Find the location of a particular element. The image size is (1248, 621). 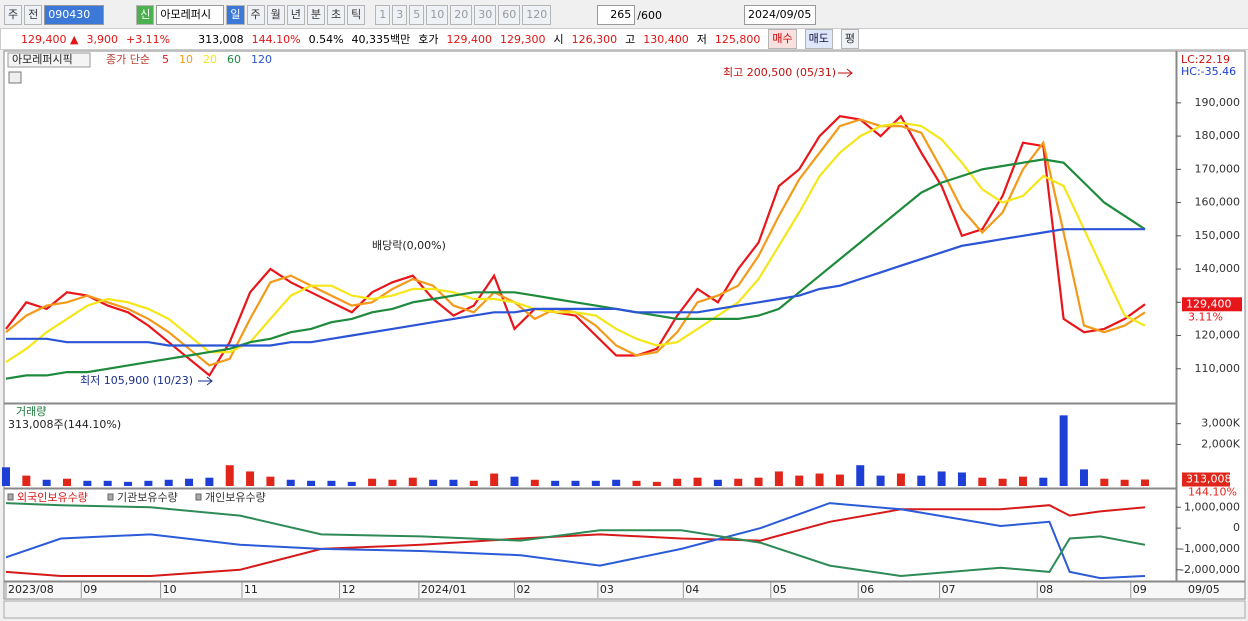

icon is located at coordinates (15, 77).